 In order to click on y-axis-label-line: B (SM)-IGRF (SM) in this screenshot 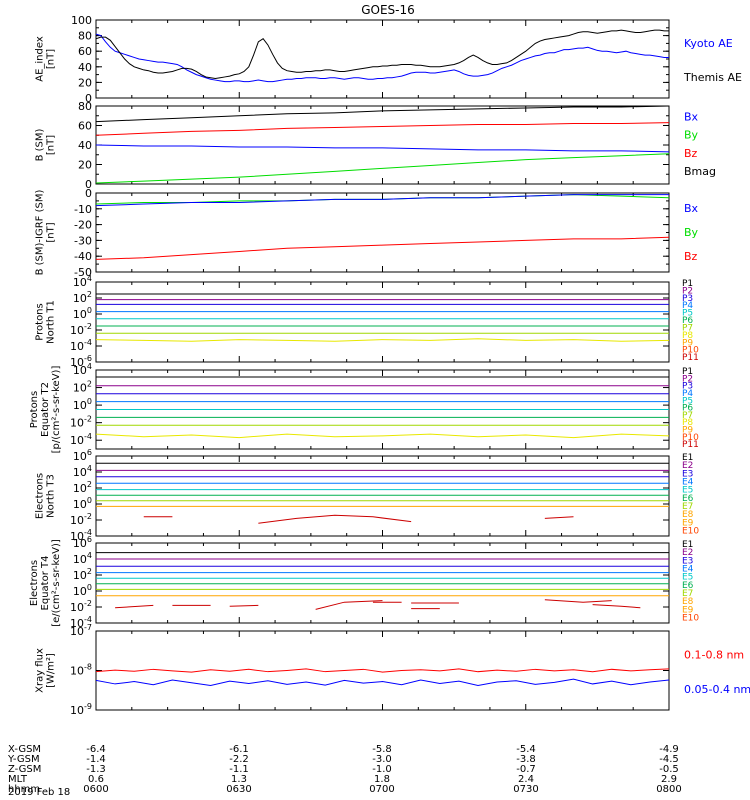, I will do `click(40, 233)`.